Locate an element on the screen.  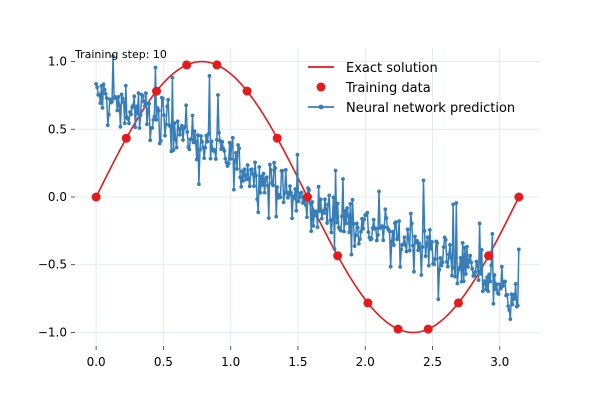
x-tick-label: 0.0 is located at coordinates (96, 362).